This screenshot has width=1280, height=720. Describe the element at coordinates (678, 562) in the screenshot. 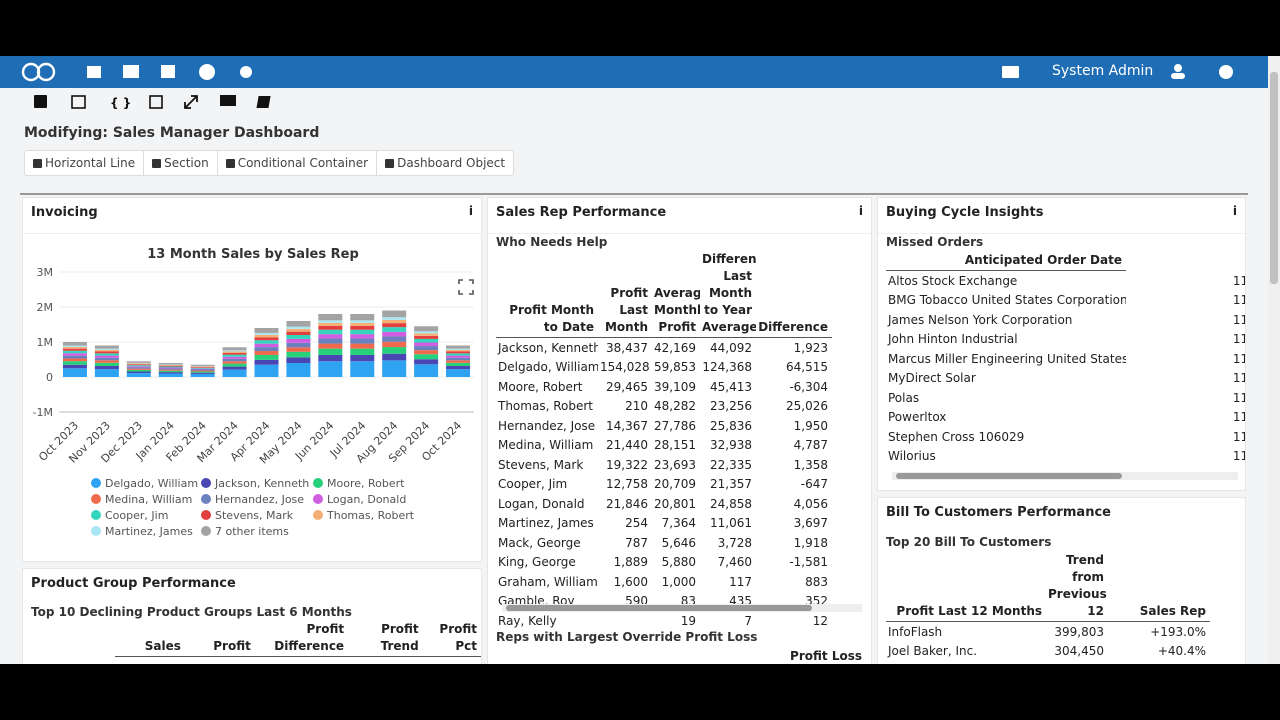

I see `table-cell: 5,880` at that location.